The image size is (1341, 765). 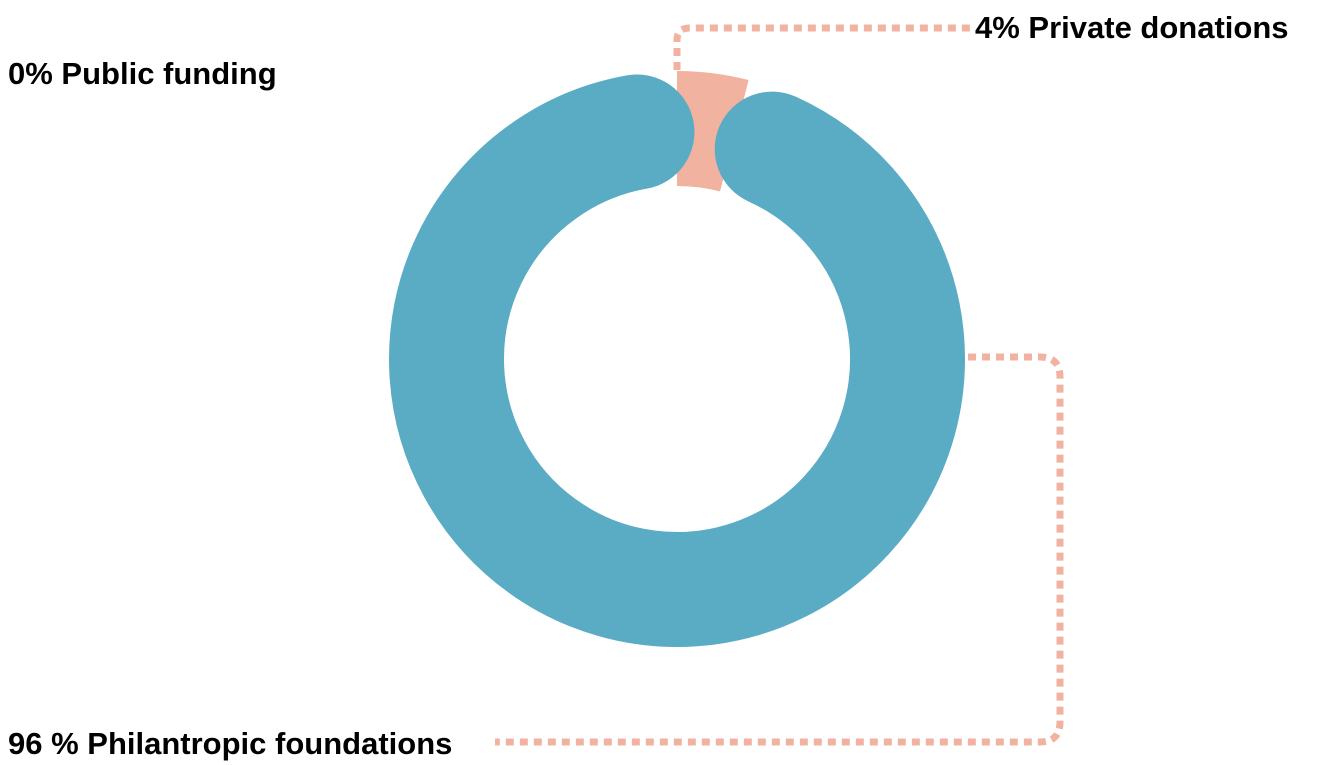 What do you see at coordinates (142, 73) in the screenshot?
I see `label-0-public-funding: 0% Public funding` at bounding box center [142, 73].